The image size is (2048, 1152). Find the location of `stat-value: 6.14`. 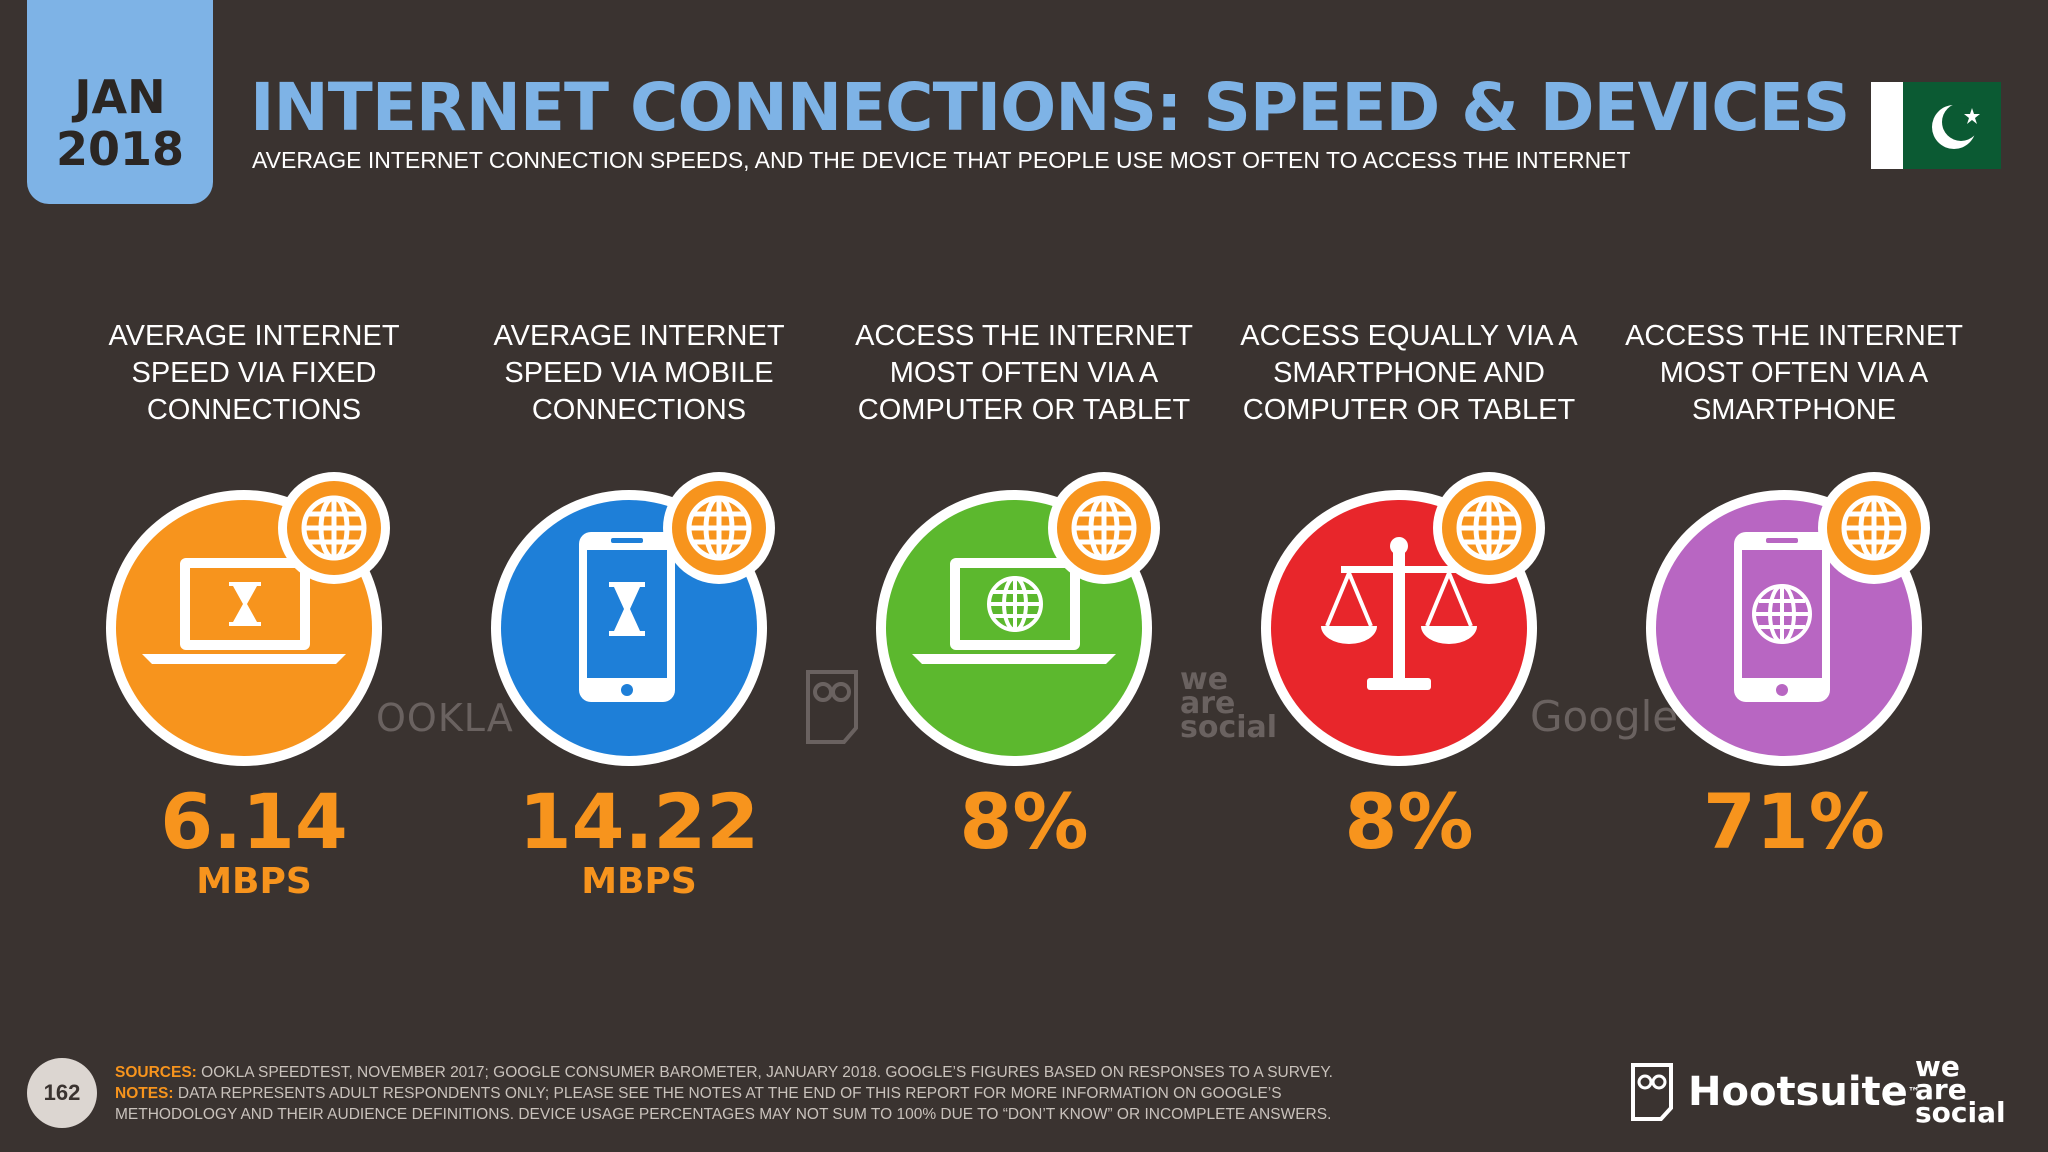

stat-value: 6.14 is located at coordinates (254, 821).